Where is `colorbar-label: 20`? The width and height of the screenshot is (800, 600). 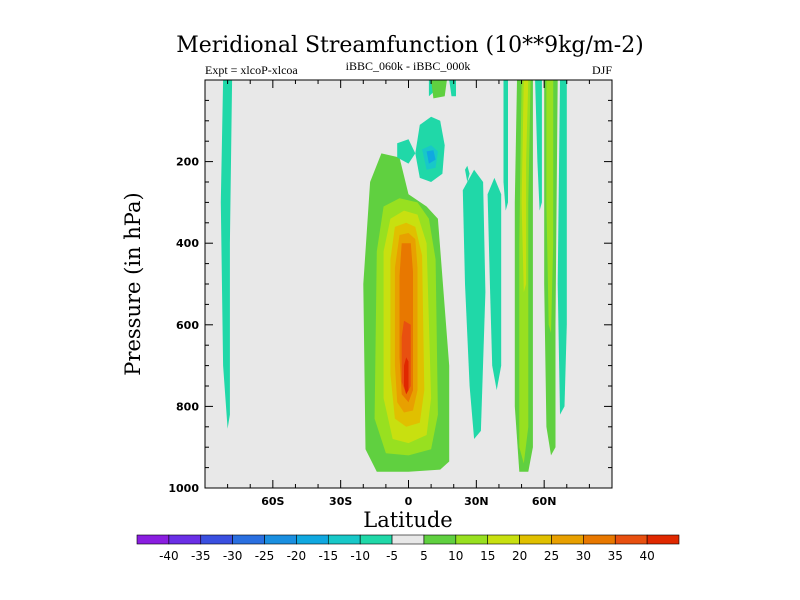 colorbar-label: 20 is located at coordinates (519, 556).